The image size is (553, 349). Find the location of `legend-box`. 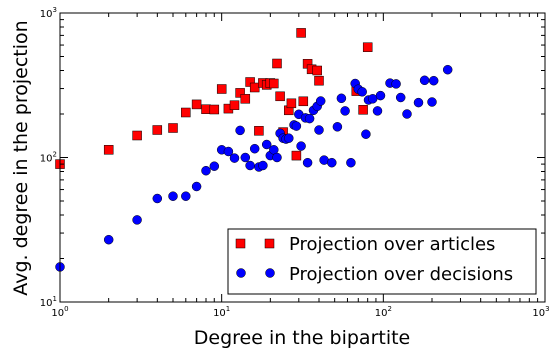

legend-box is located at coordinates (382, 261).